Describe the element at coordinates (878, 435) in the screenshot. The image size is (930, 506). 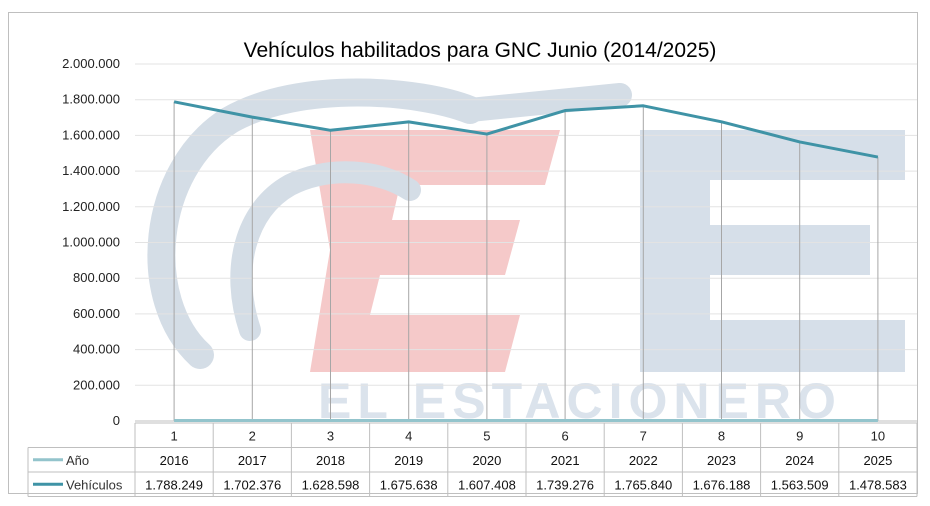
I see `x-tick-label: 10` at that location.